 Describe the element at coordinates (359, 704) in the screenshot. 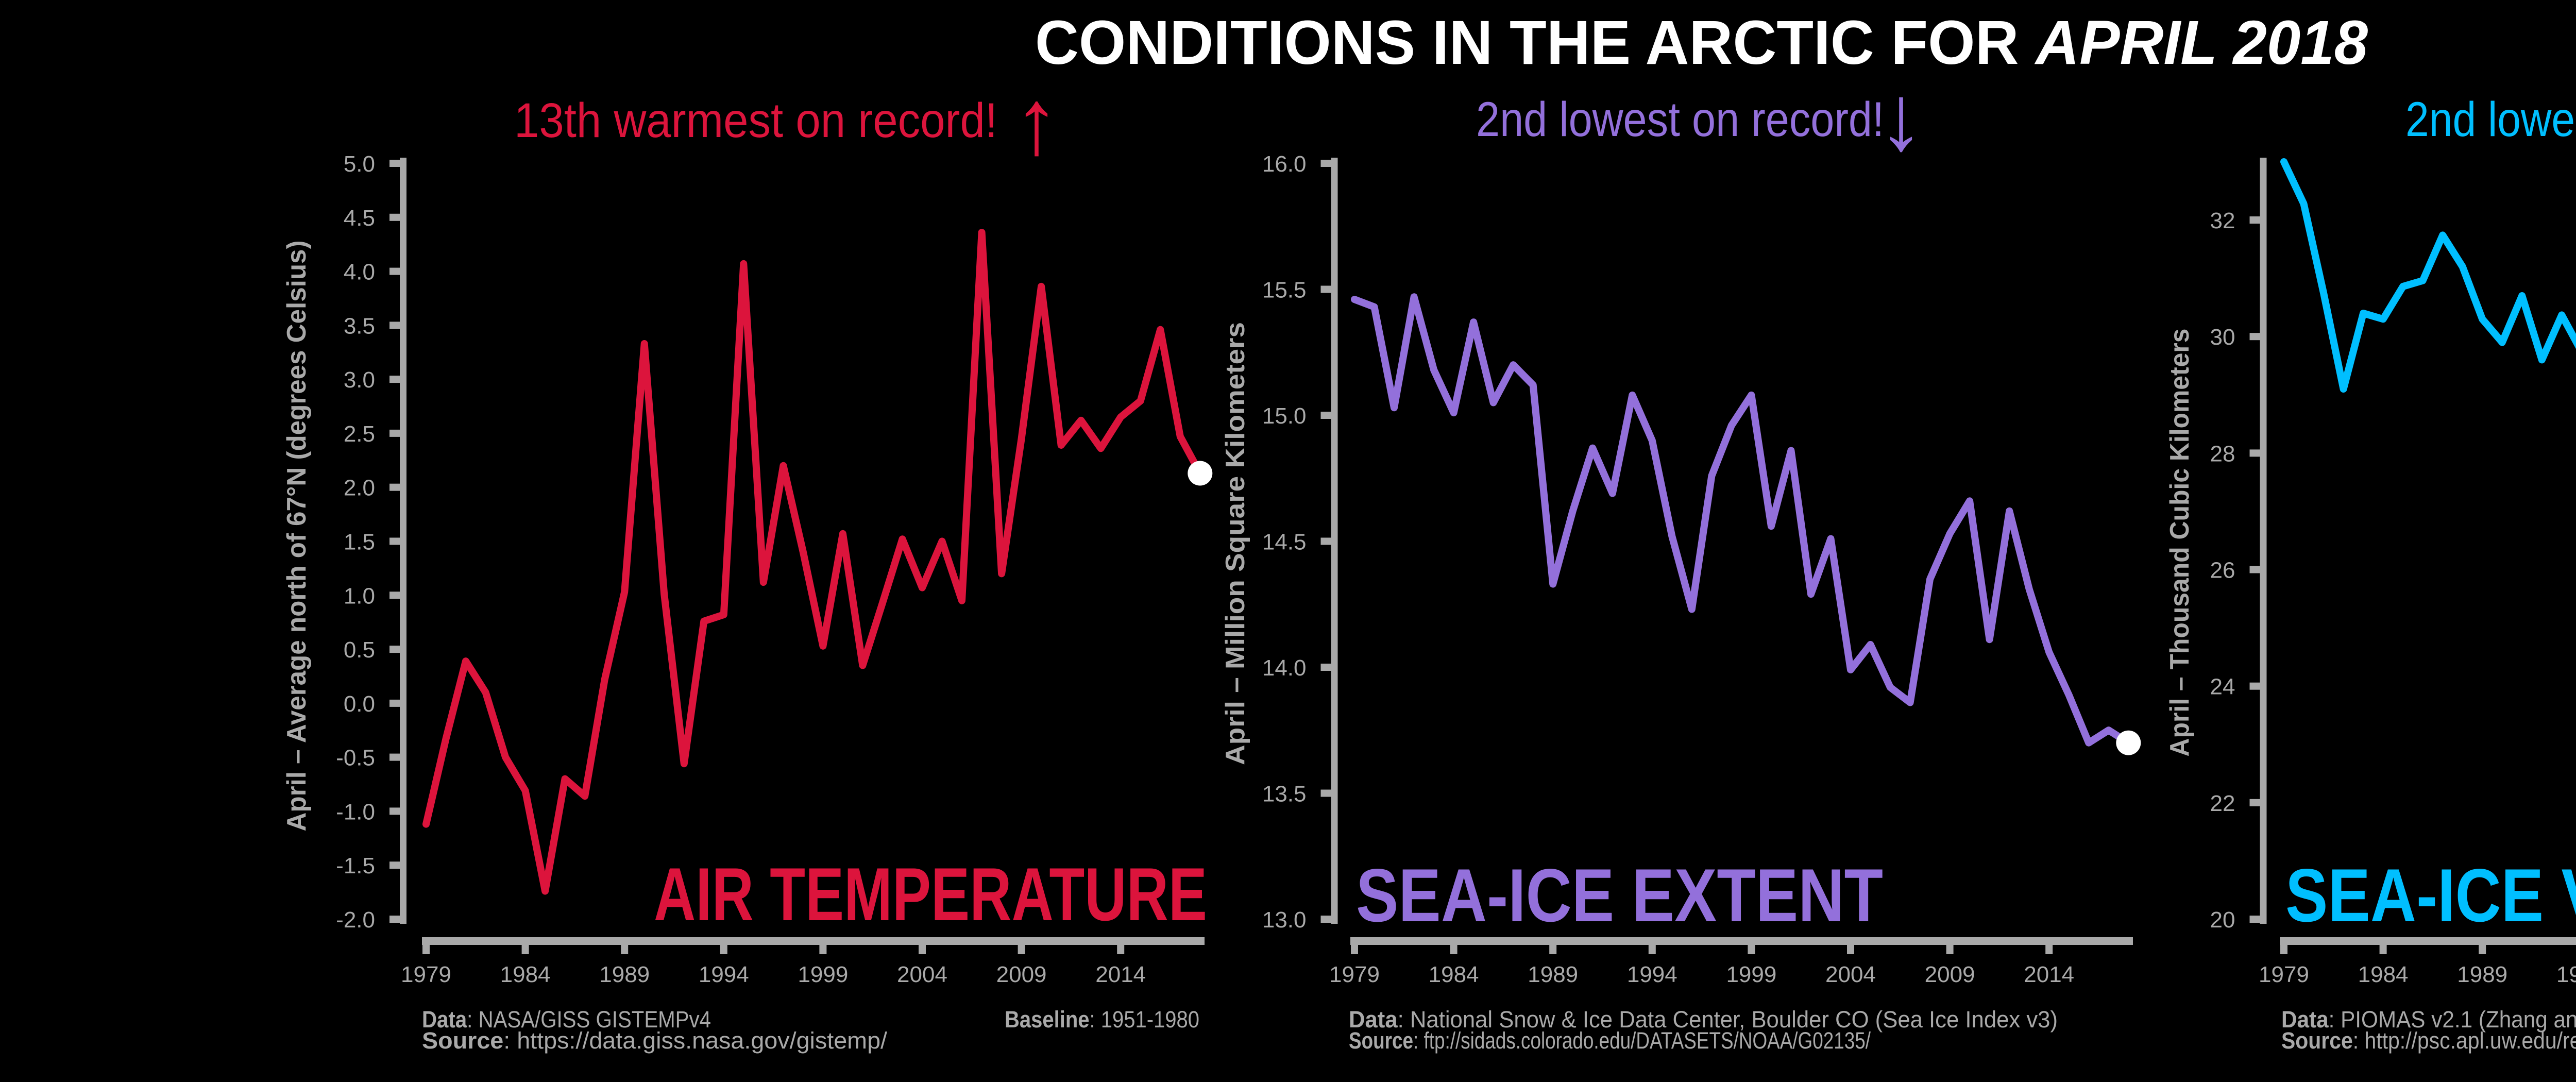

I see `svg-text: 0.0` at that location.